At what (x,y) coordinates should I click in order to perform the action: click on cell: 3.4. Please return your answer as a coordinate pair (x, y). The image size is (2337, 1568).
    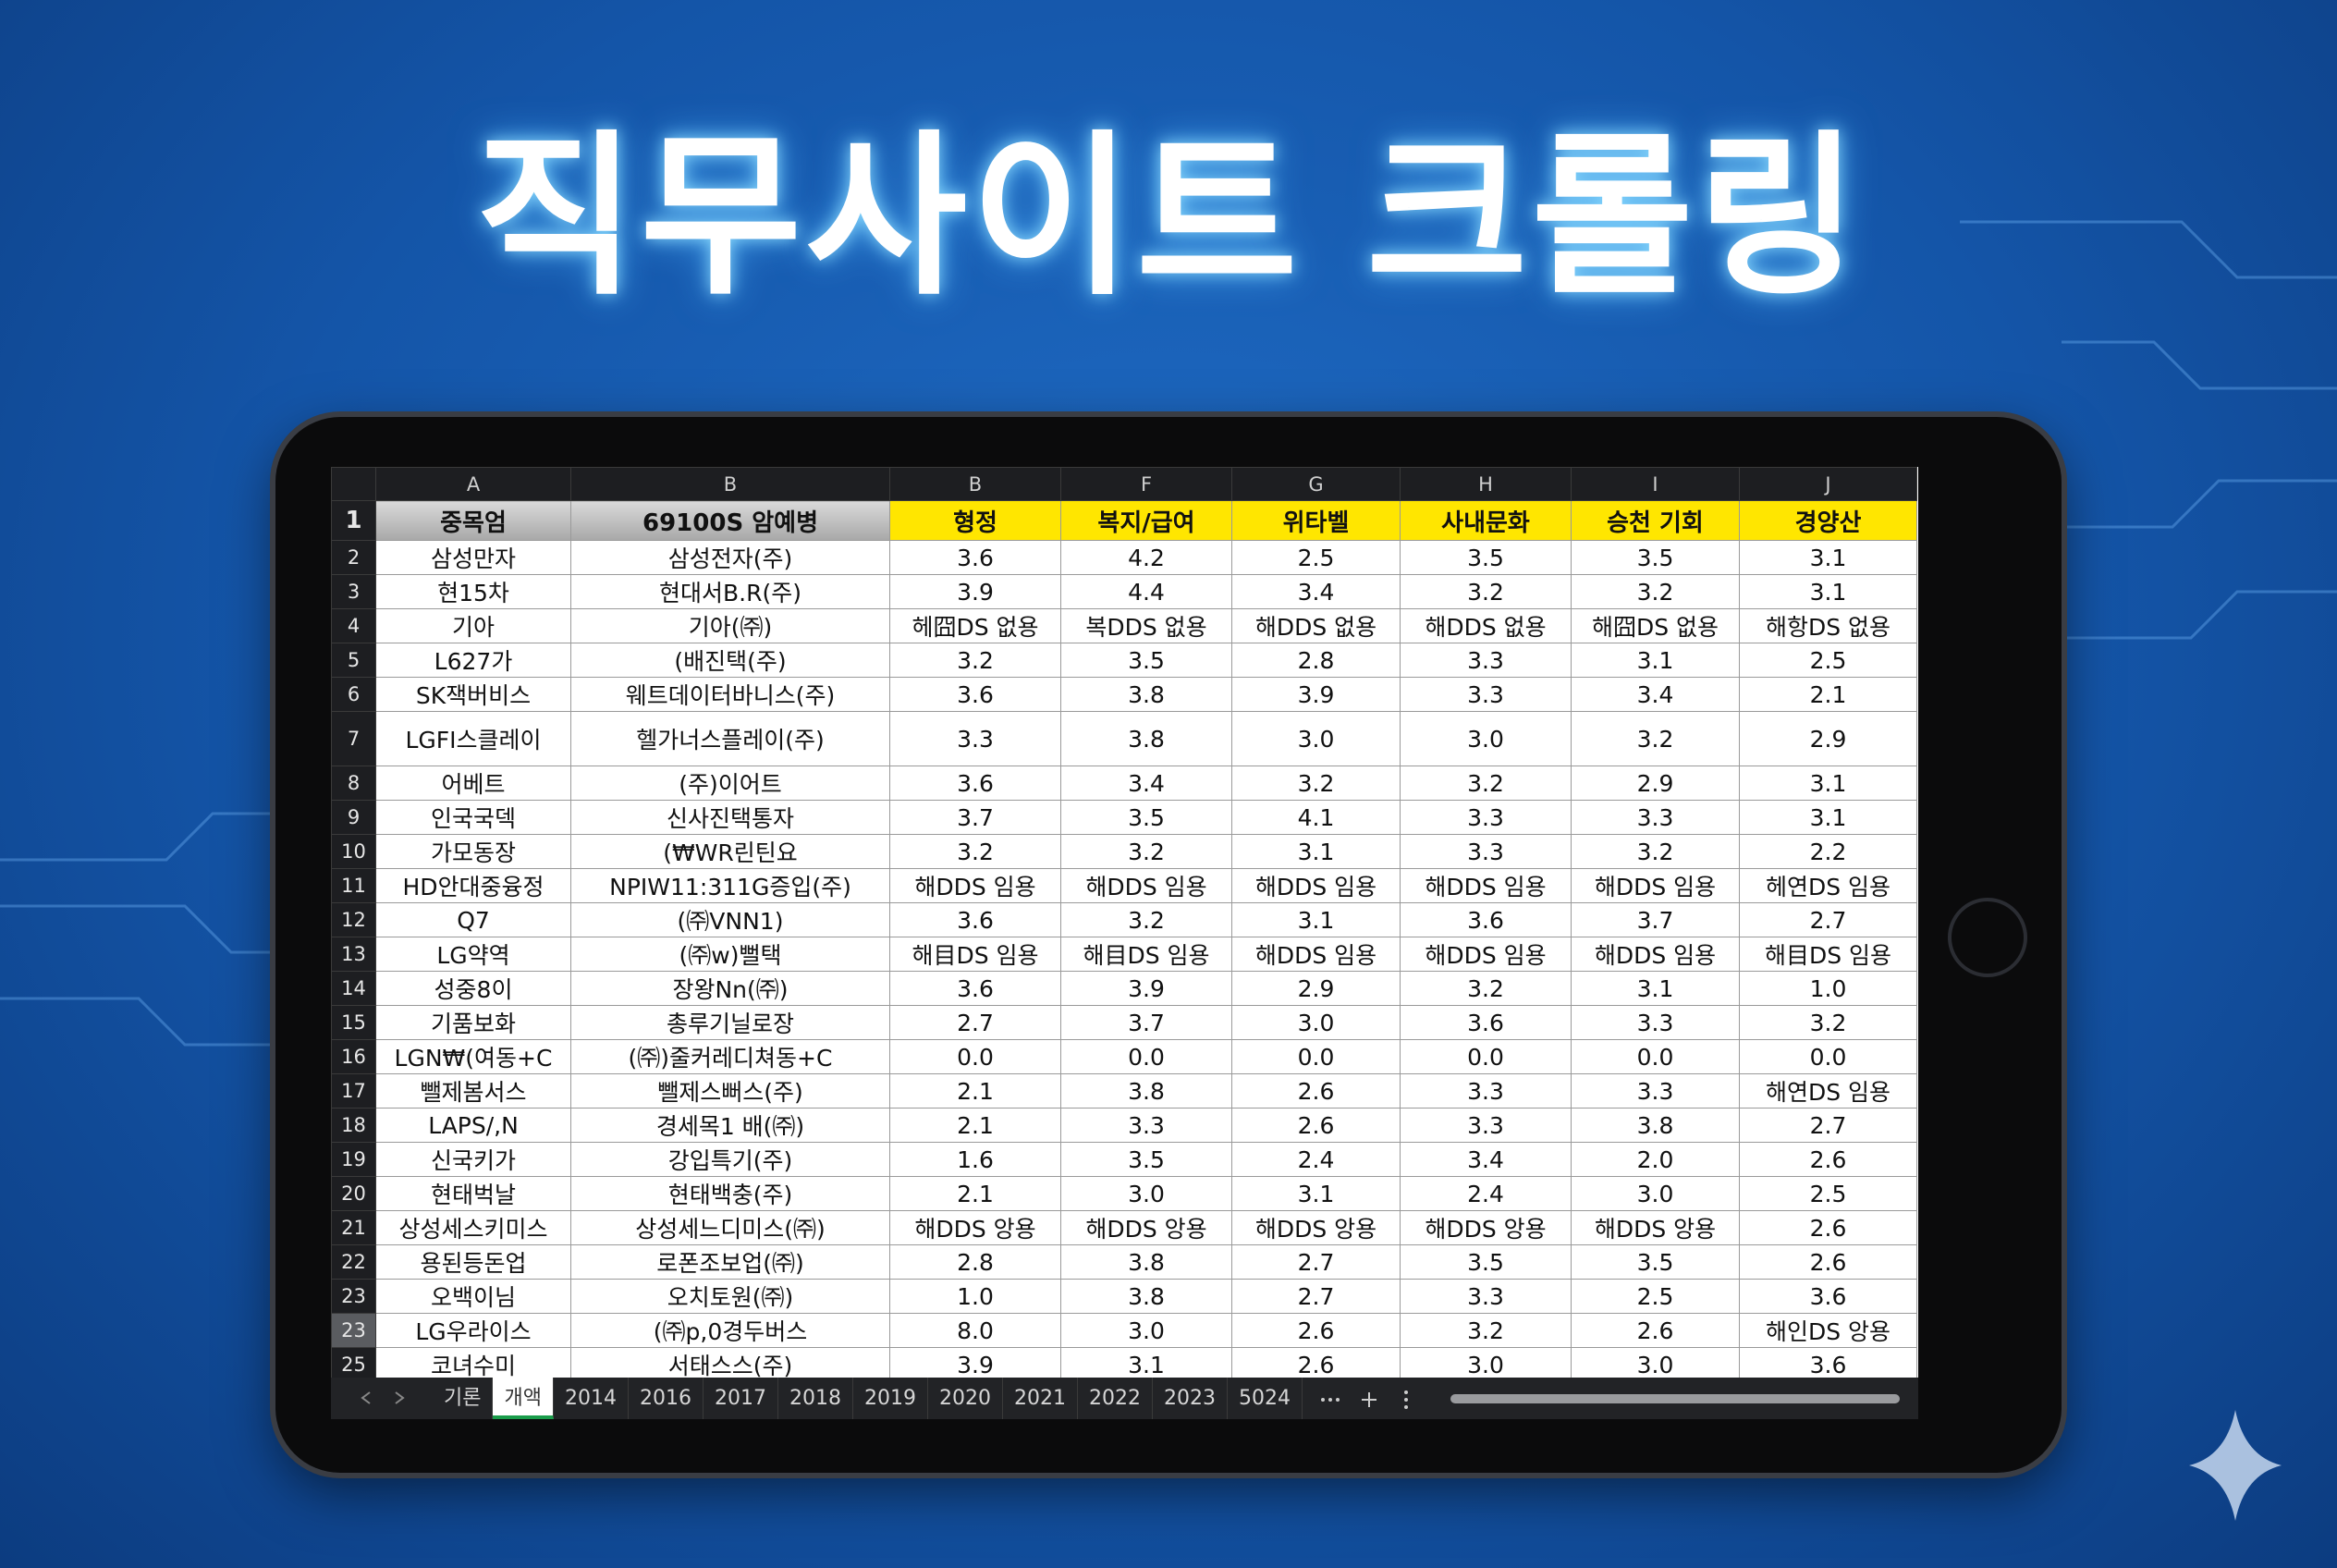
    Looking at the image, I should click on (1316, 591).